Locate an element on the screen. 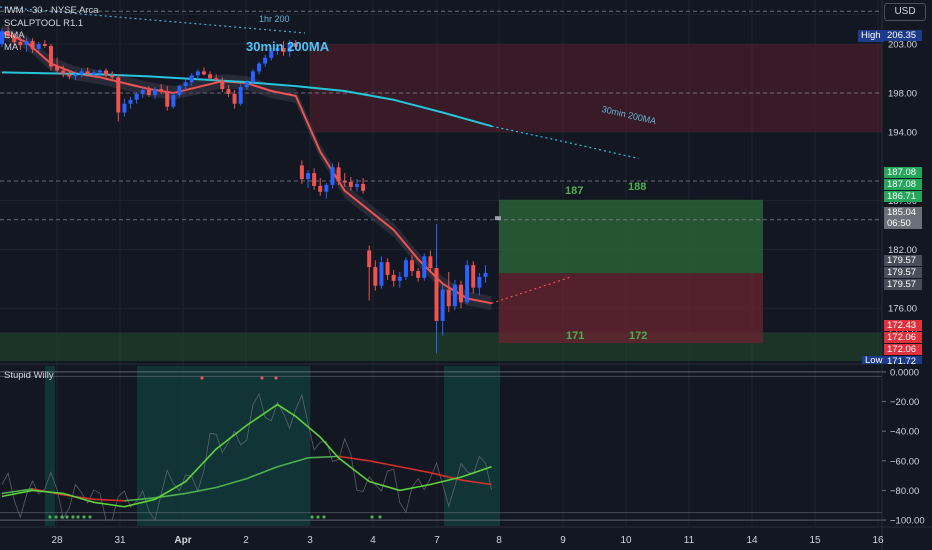 The height and width of the screenshot is (550, 932). oscillator-raw-line is located at coordinates (246, 457).